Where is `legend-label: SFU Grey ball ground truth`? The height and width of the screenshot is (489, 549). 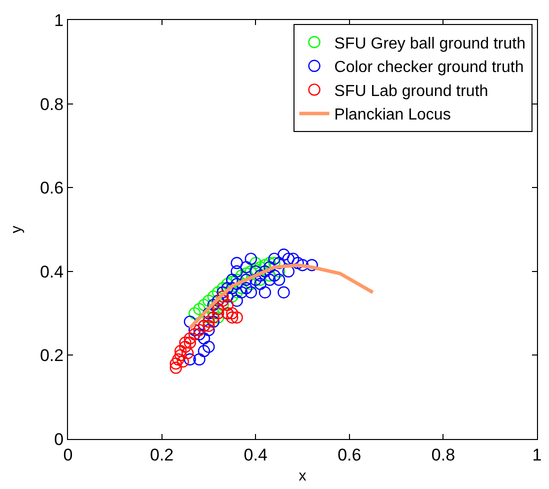
legend-label: SFU Grey ball ground truth is located at coordinates (430, 43).